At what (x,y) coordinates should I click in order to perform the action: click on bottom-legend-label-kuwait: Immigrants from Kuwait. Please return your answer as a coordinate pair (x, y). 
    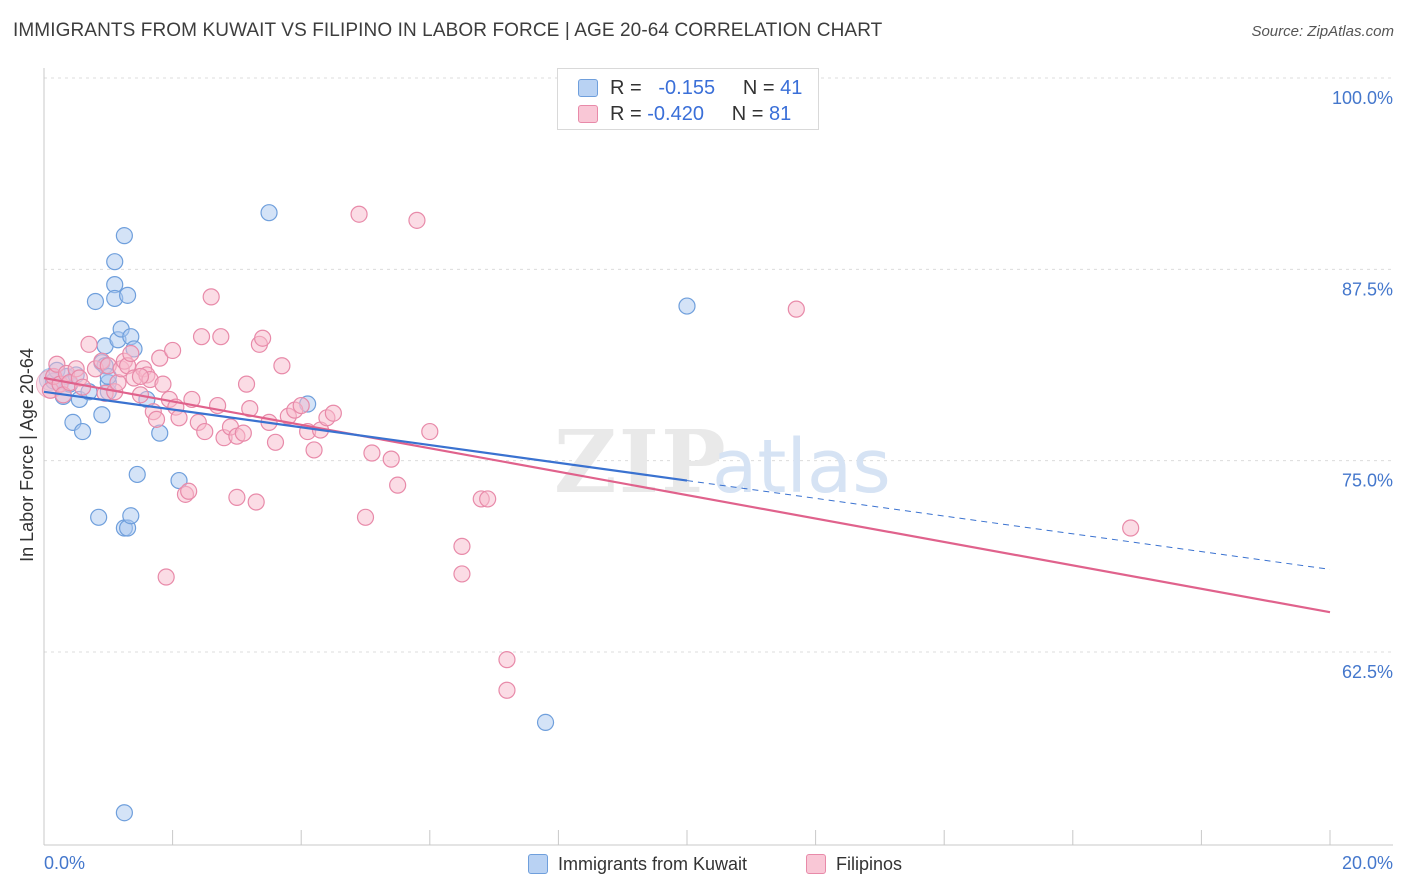
    Looking at the image, I should click on (653, 863).